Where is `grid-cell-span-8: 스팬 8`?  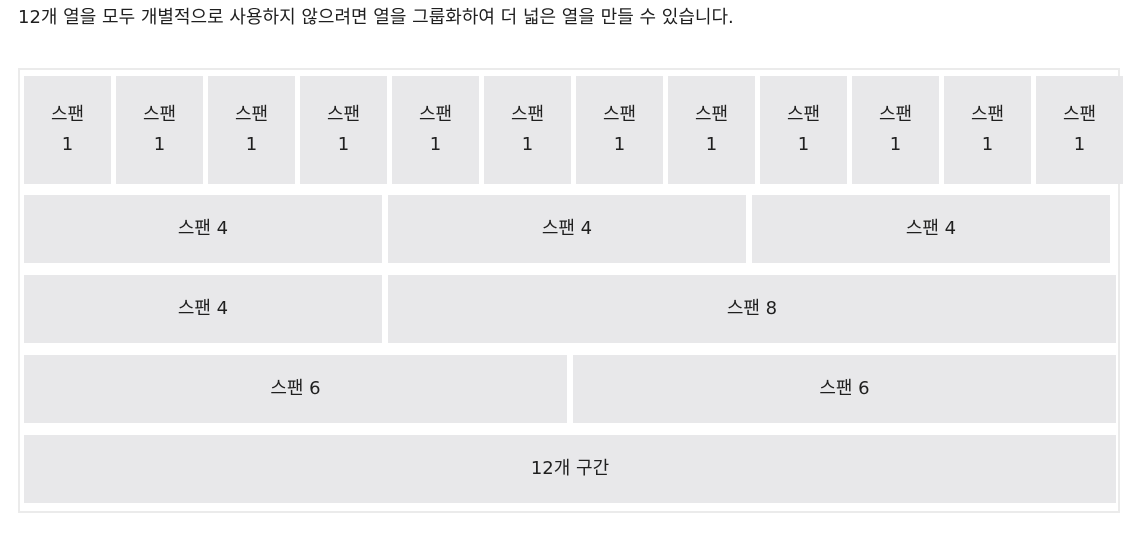 grid-cell-span-8: 스팬 8 is located at coordinates (752, 309).